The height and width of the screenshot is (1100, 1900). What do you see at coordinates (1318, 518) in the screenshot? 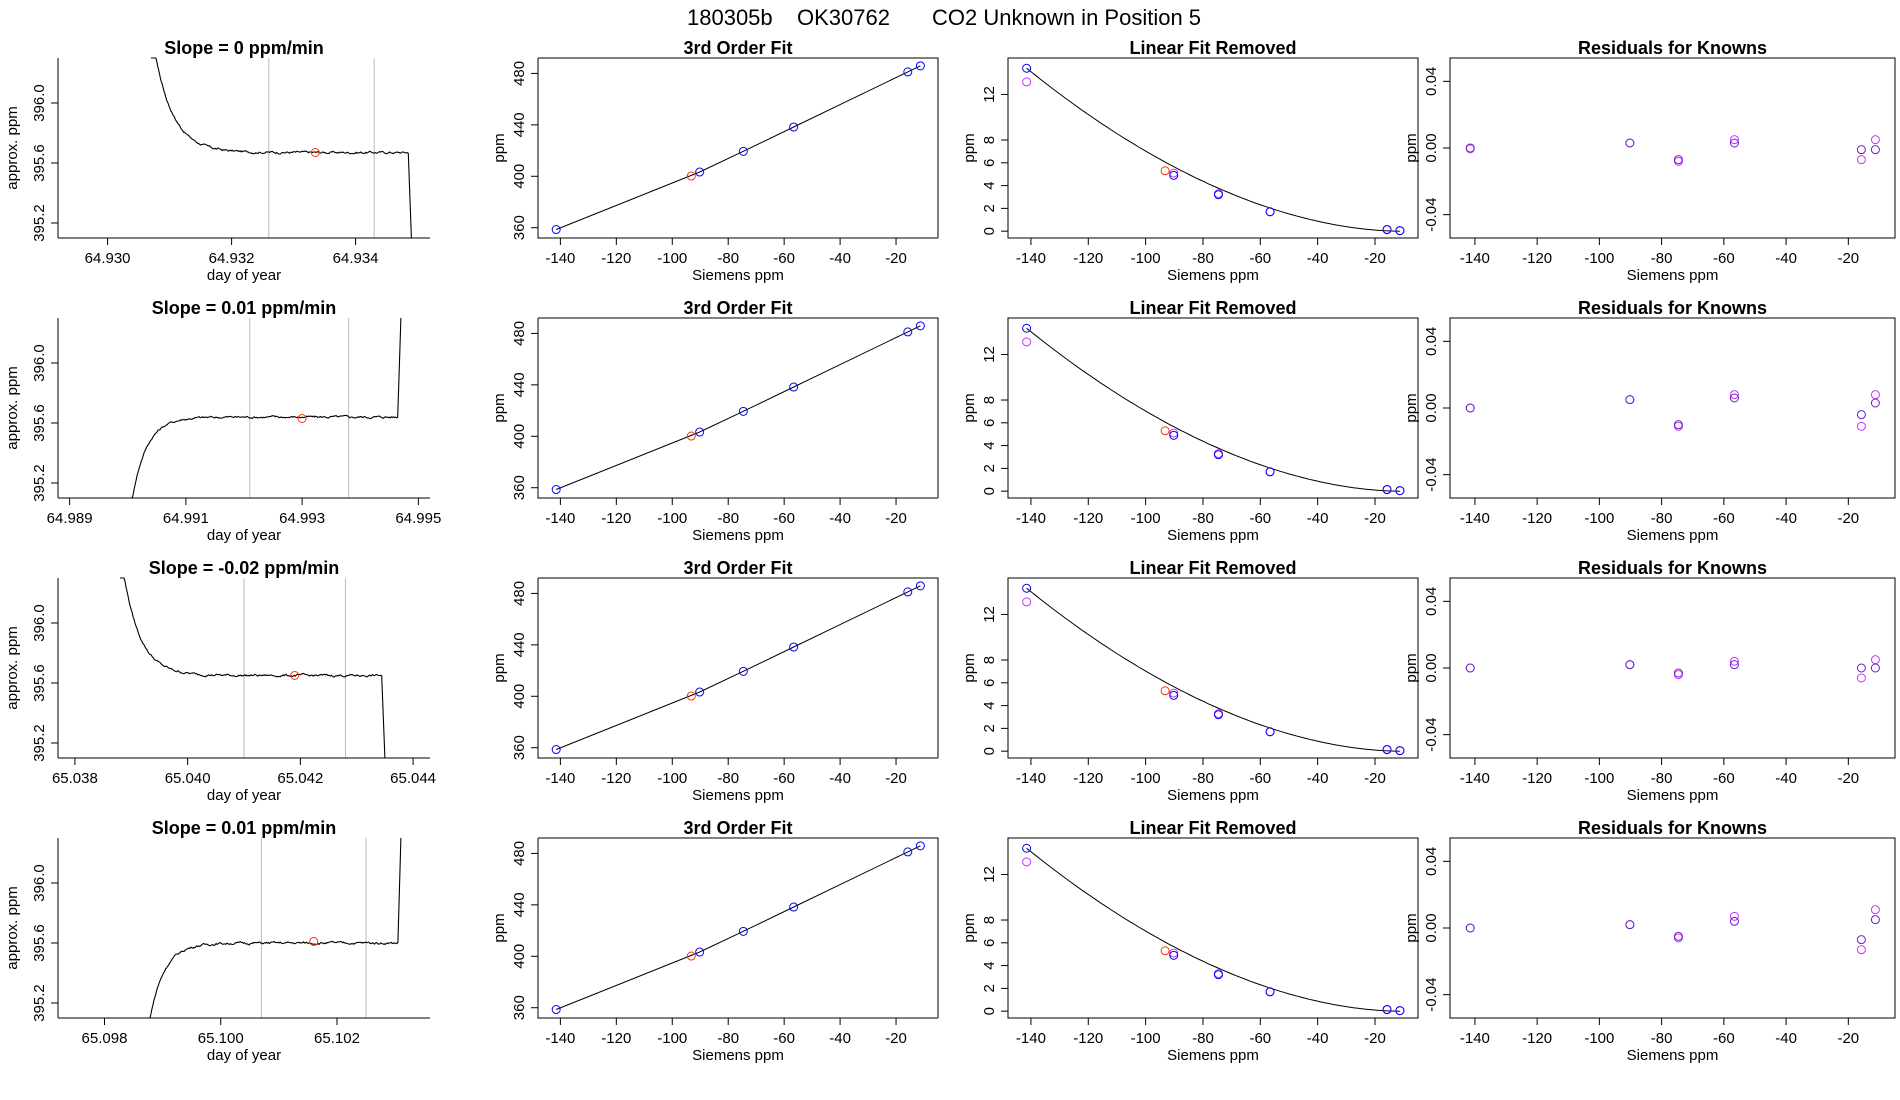
I see `linfit-xtick-label: -40` at bounding box center [1318, 518].